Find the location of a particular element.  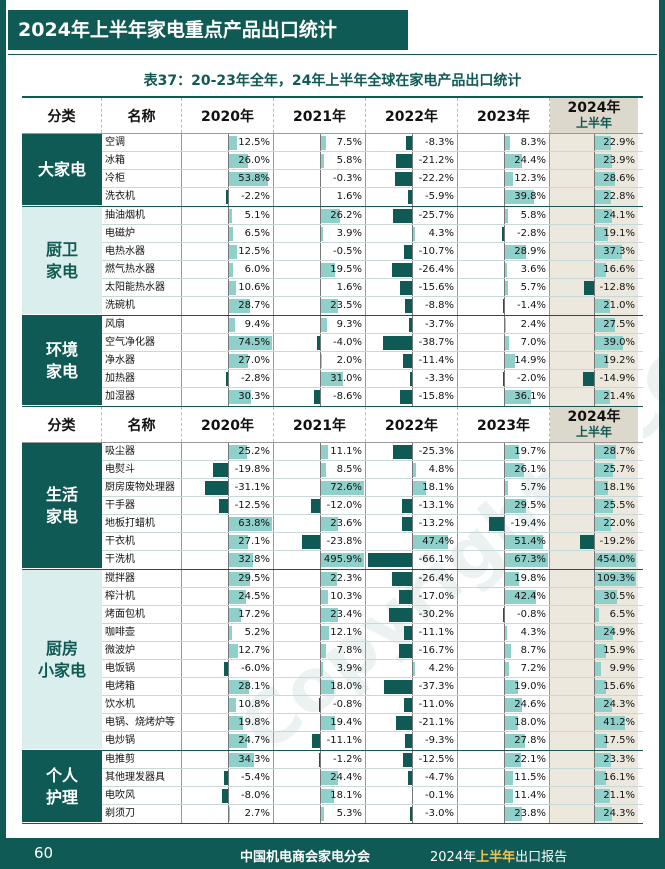

growth-value: 28.7% is located at coordinates (254, 305).